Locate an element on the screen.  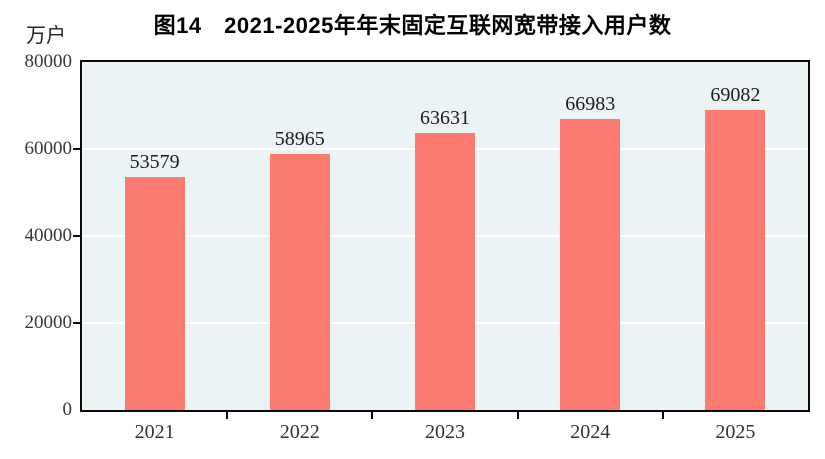
chart-title: 图14 2021-2025年年末固定互联网宽带接入用户数 is located at coordinates (412, 25).